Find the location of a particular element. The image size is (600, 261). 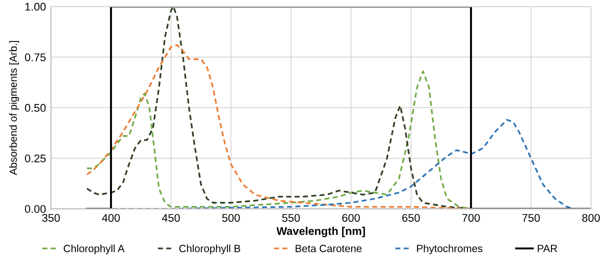

x-tick-label: 350 is located at coordinates (51, 218).